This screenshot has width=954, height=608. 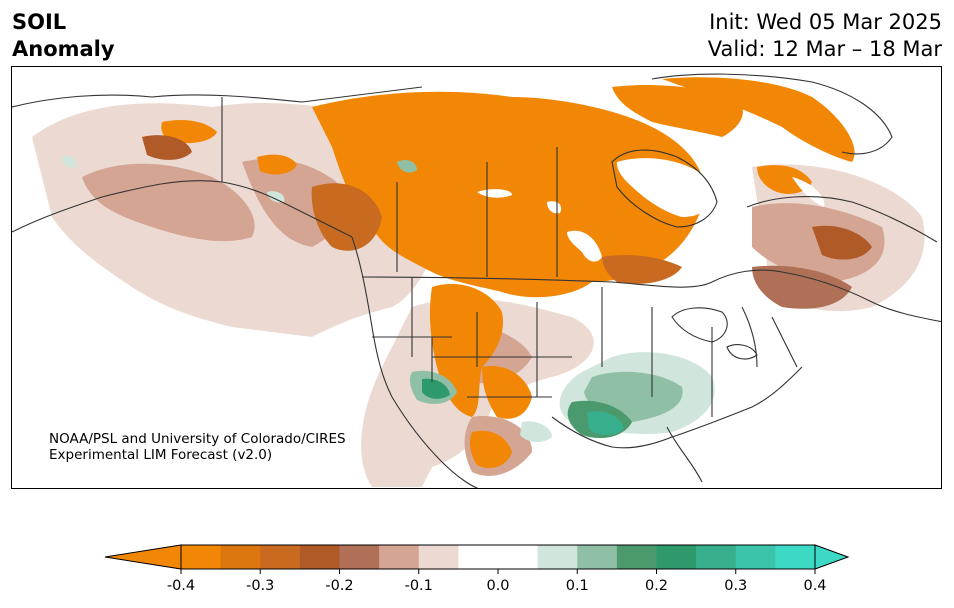 I want to click on colorbar-tick-label: 0.0, so click(x=498, y=586).